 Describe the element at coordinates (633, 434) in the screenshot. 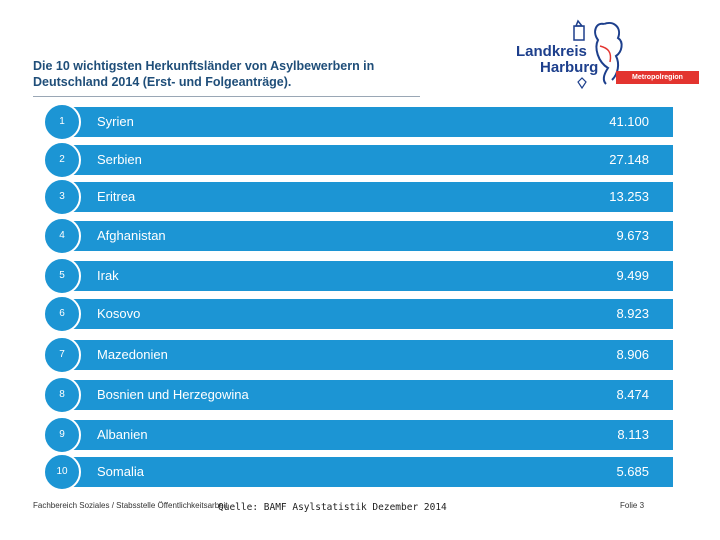

I see `applicant-count: 8.113` at that location.